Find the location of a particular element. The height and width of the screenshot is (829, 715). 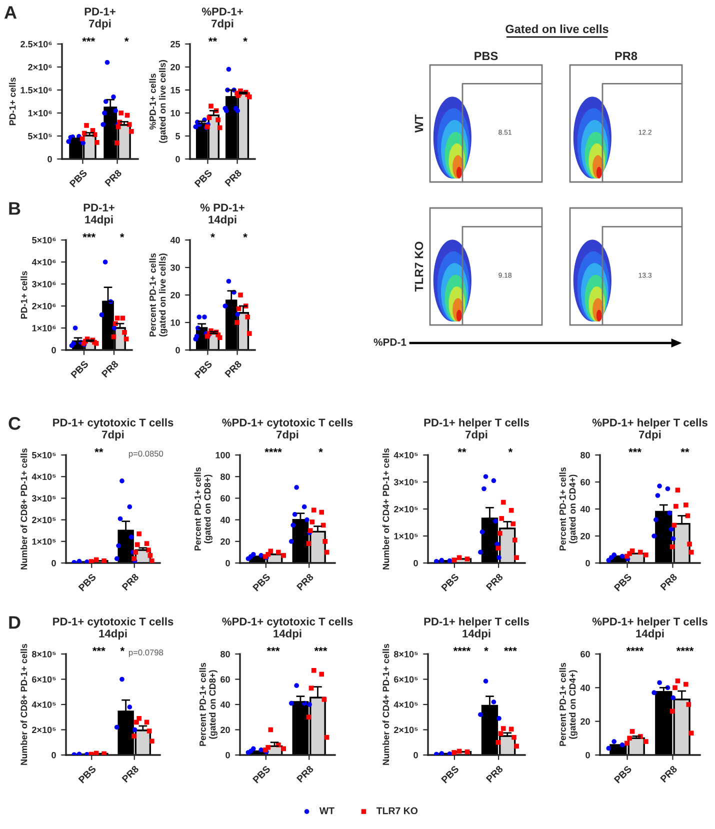

chart-title: PD-1+ helper T cells 7dpi is located at coordinates (476, 429).